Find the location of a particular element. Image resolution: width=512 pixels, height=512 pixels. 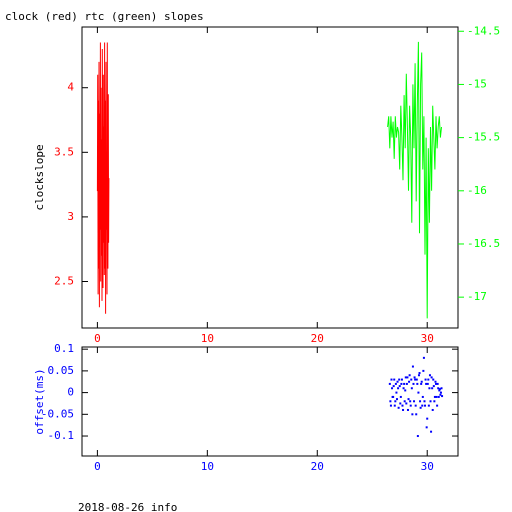

y-tick-label: 0.05 is located at coordinates (61, 370).